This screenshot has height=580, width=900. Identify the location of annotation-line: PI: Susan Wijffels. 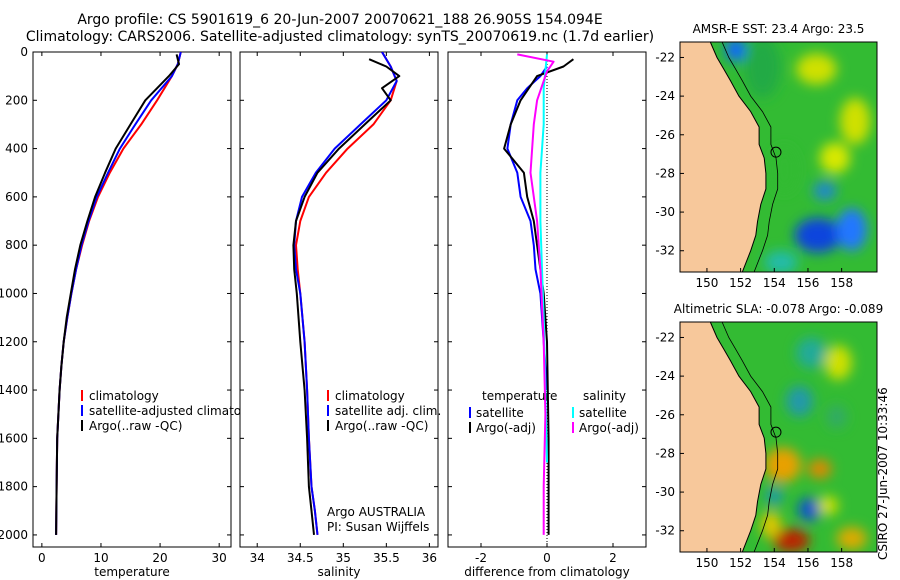
(378, 527).